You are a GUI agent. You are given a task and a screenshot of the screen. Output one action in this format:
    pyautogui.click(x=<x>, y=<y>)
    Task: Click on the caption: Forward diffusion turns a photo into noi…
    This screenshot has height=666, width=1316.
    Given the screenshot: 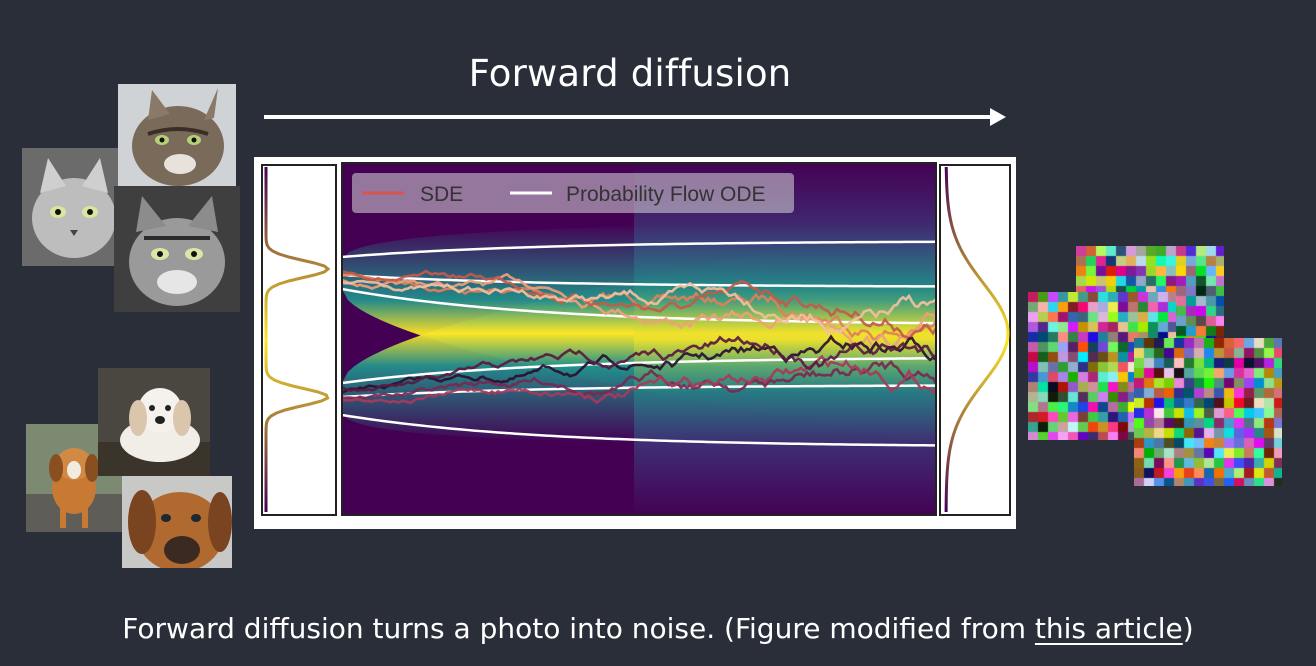 What is the action you would take?
    pyautogui.click(x=658, y=628)
    